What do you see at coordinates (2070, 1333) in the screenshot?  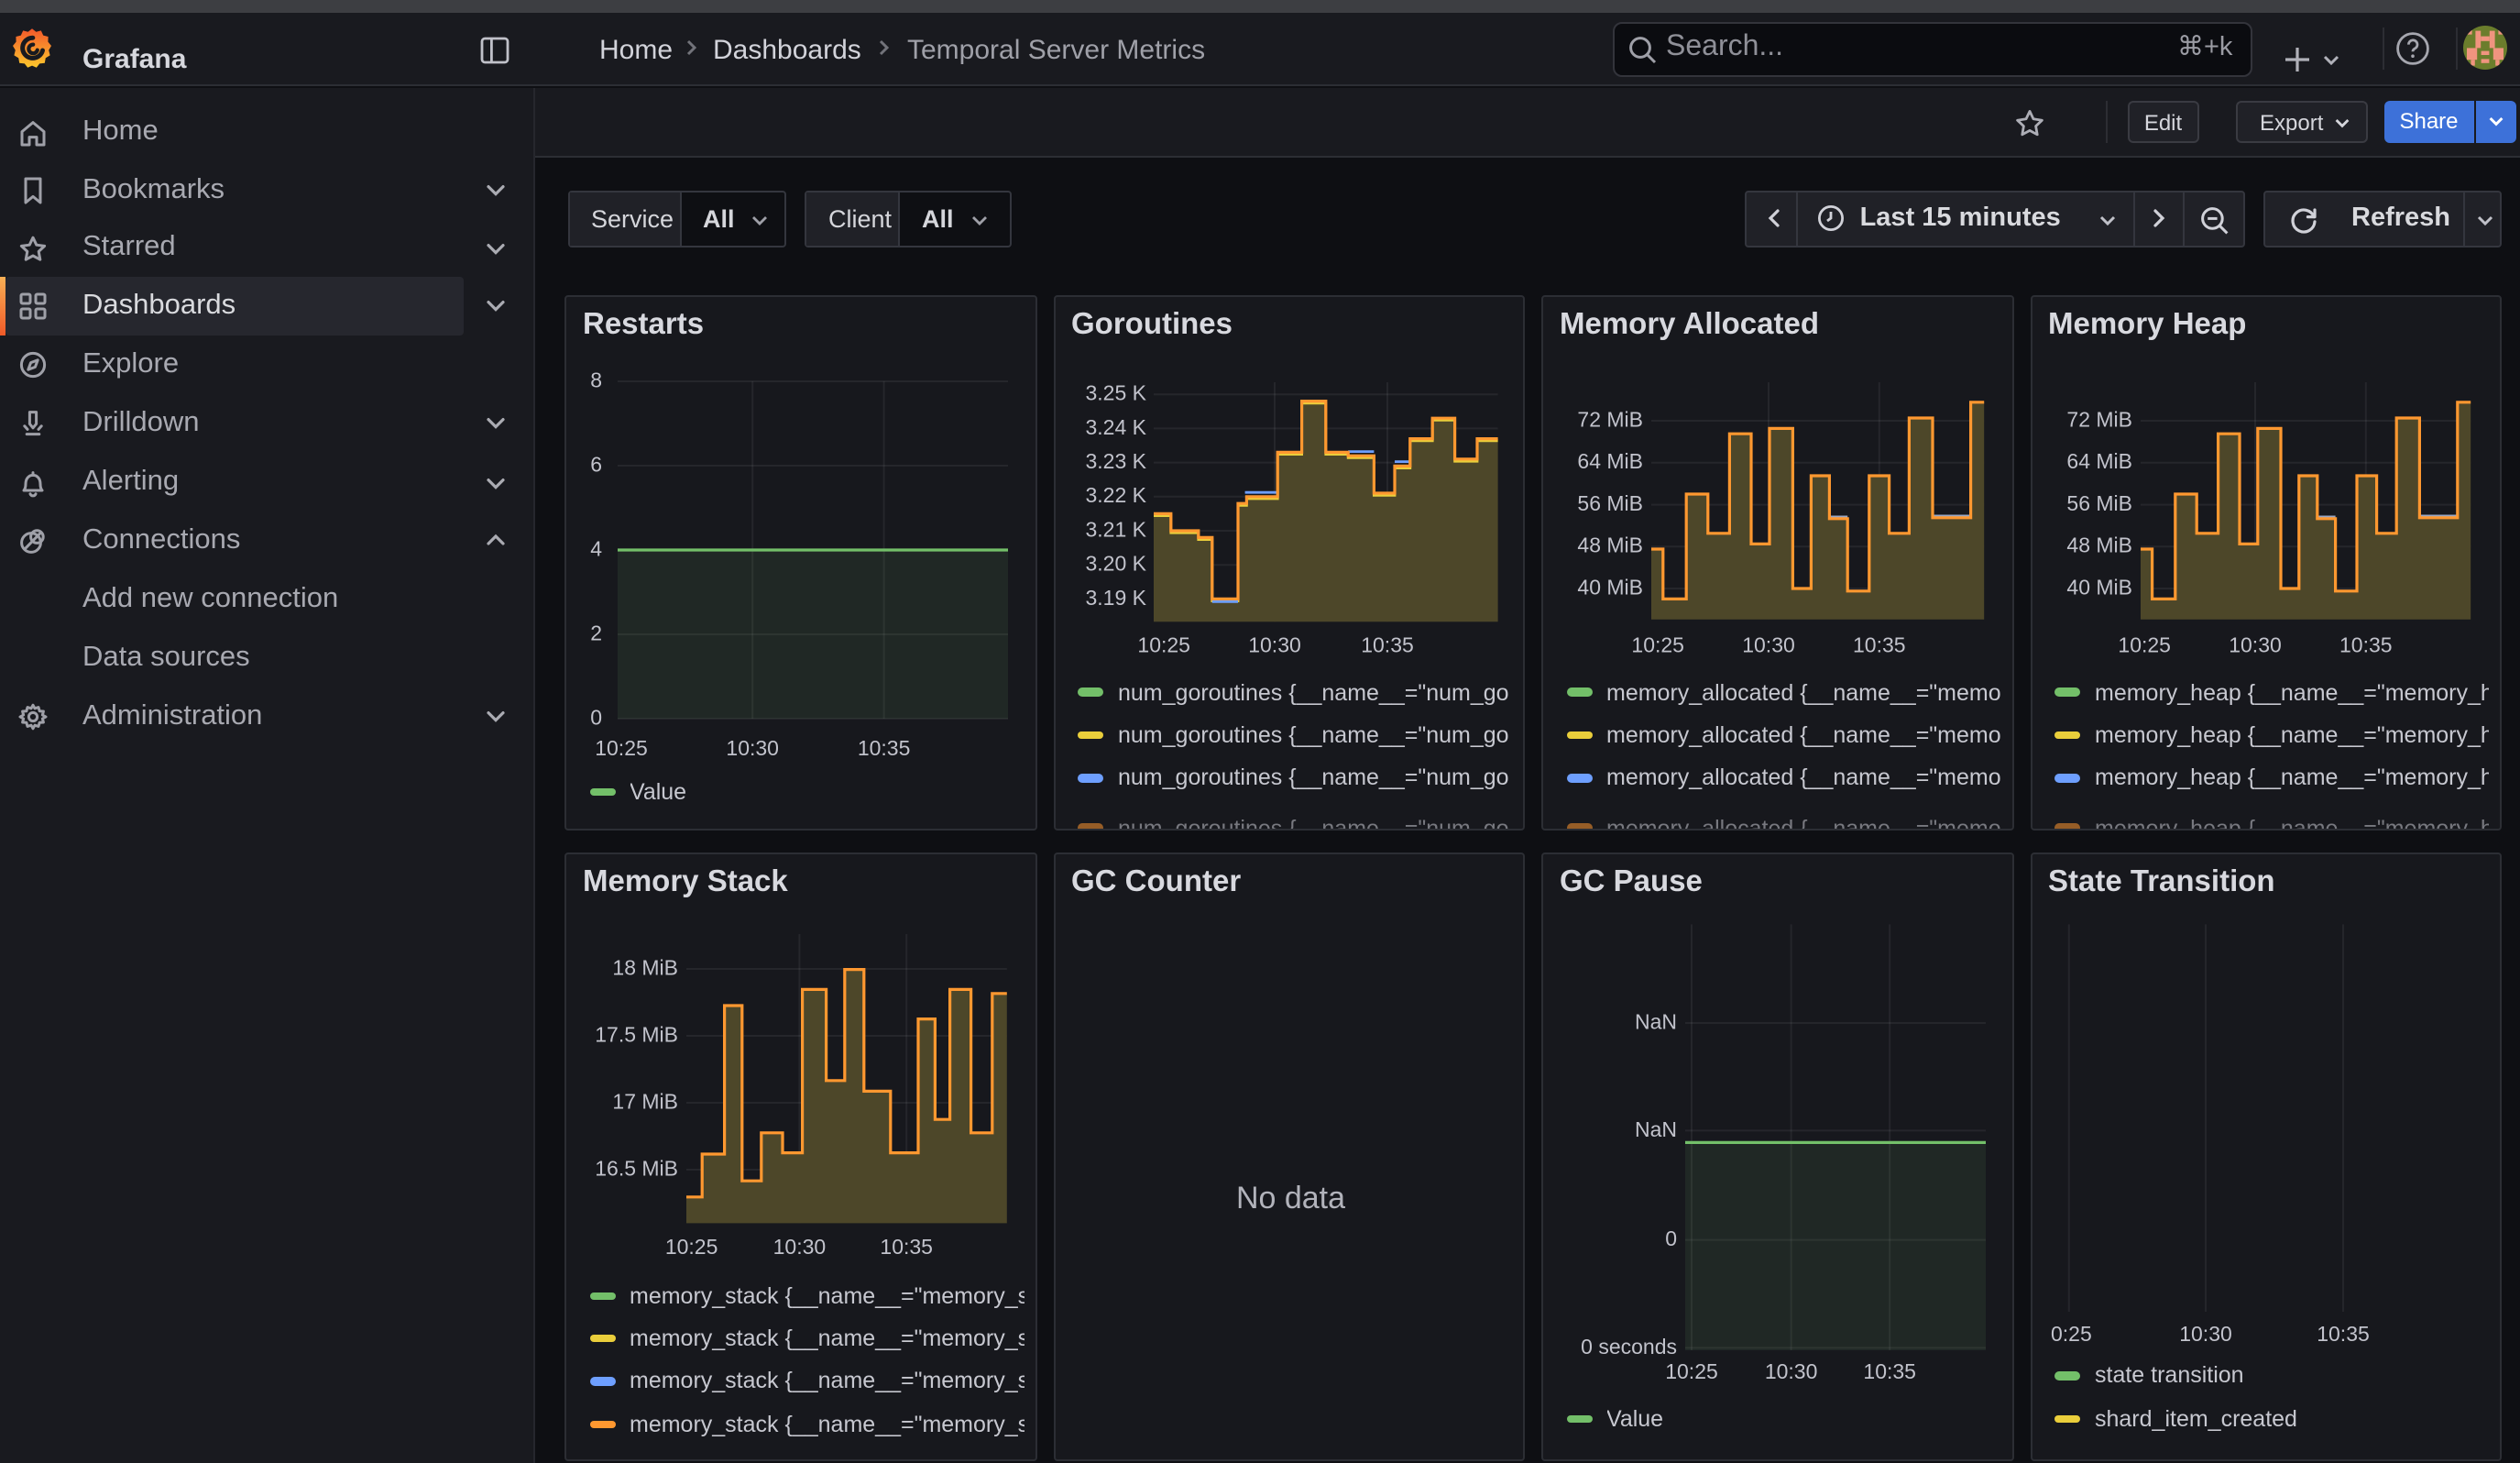 I see `svg-text: 0:25` at bounding box center [2070, 1333].